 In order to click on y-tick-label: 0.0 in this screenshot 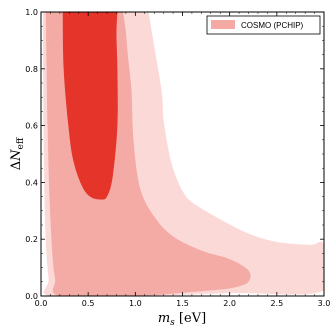, I will do `click(31, 296)`.